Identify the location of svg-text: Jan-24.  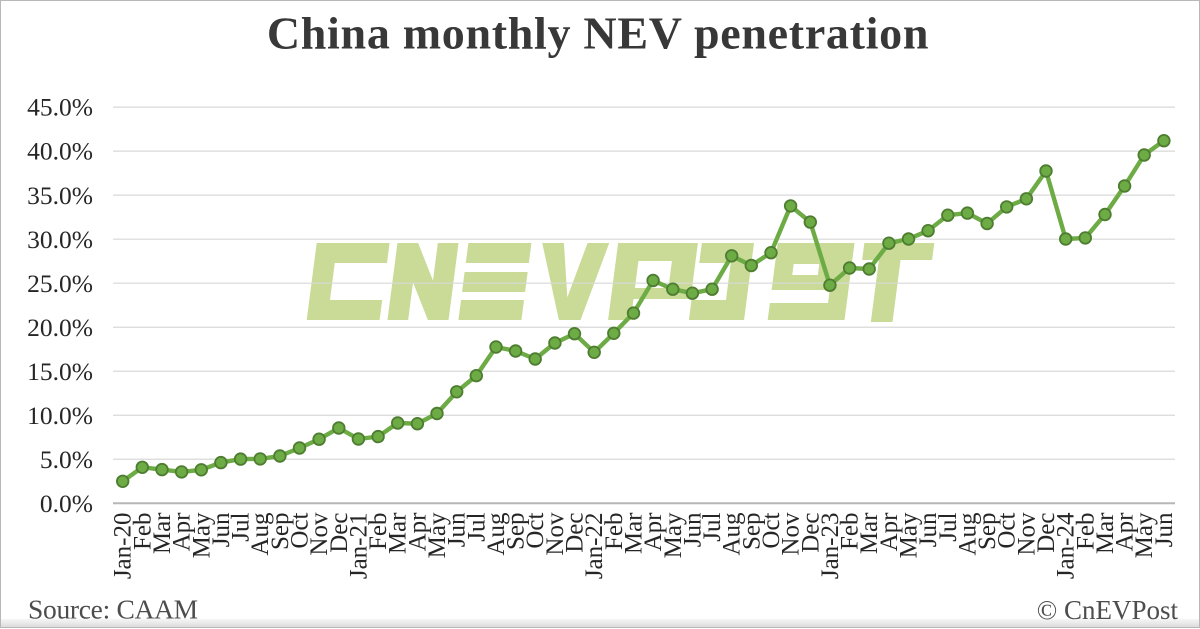
(1066, 545).